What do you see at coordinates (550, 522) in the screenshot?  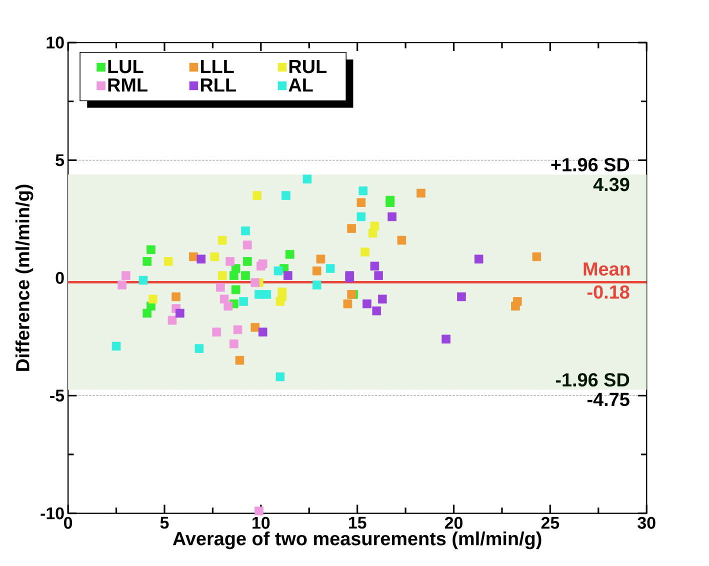 I see `x-tick-label: 25` at bounding box center [550, 522].